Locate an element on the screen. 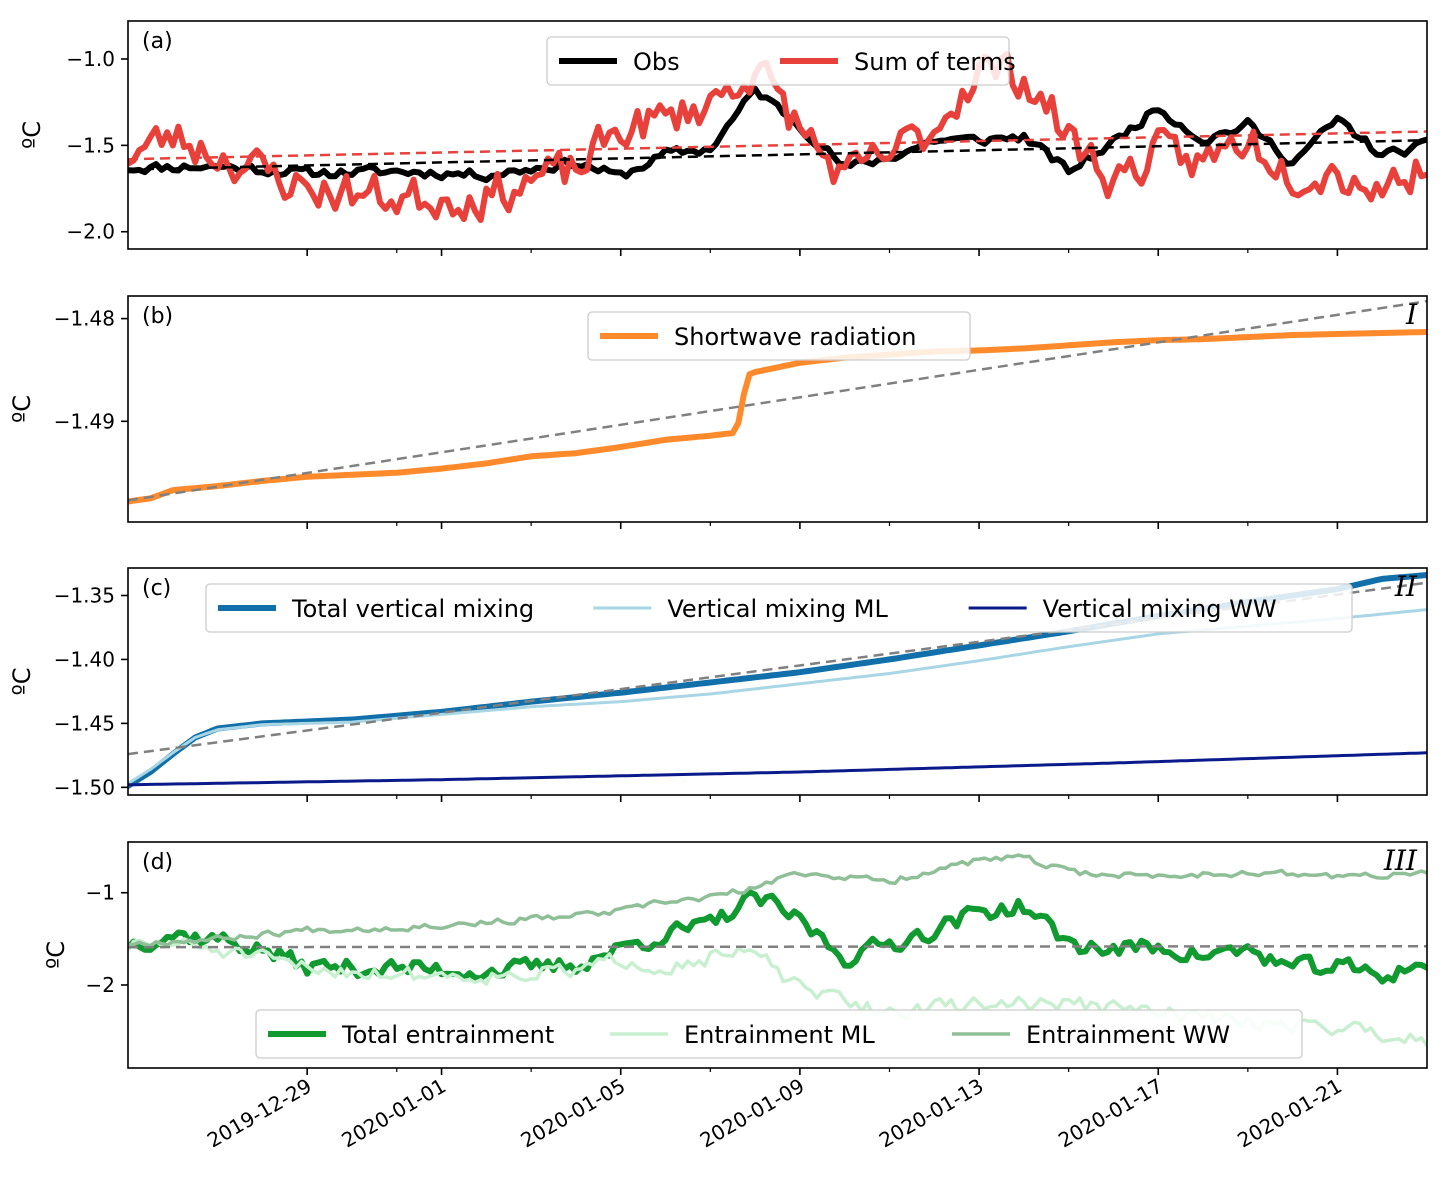 Image resolution: width=1454 pixels, height=1186 pixels. legend-label: Obs is located at coordinates (656, 62).